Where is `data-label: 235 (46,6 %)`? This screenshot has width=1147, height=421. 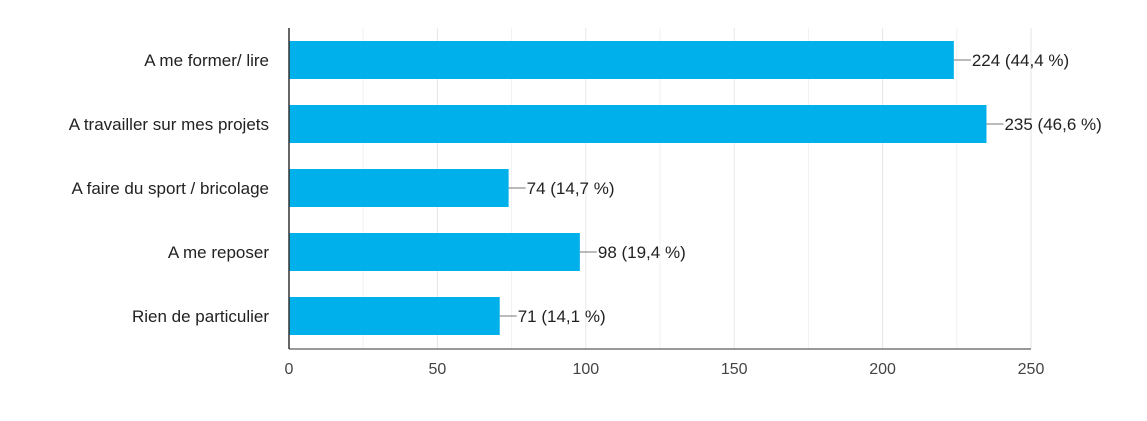 data-label: 235 (46,6 %) is located at coordinates (1052, 124).